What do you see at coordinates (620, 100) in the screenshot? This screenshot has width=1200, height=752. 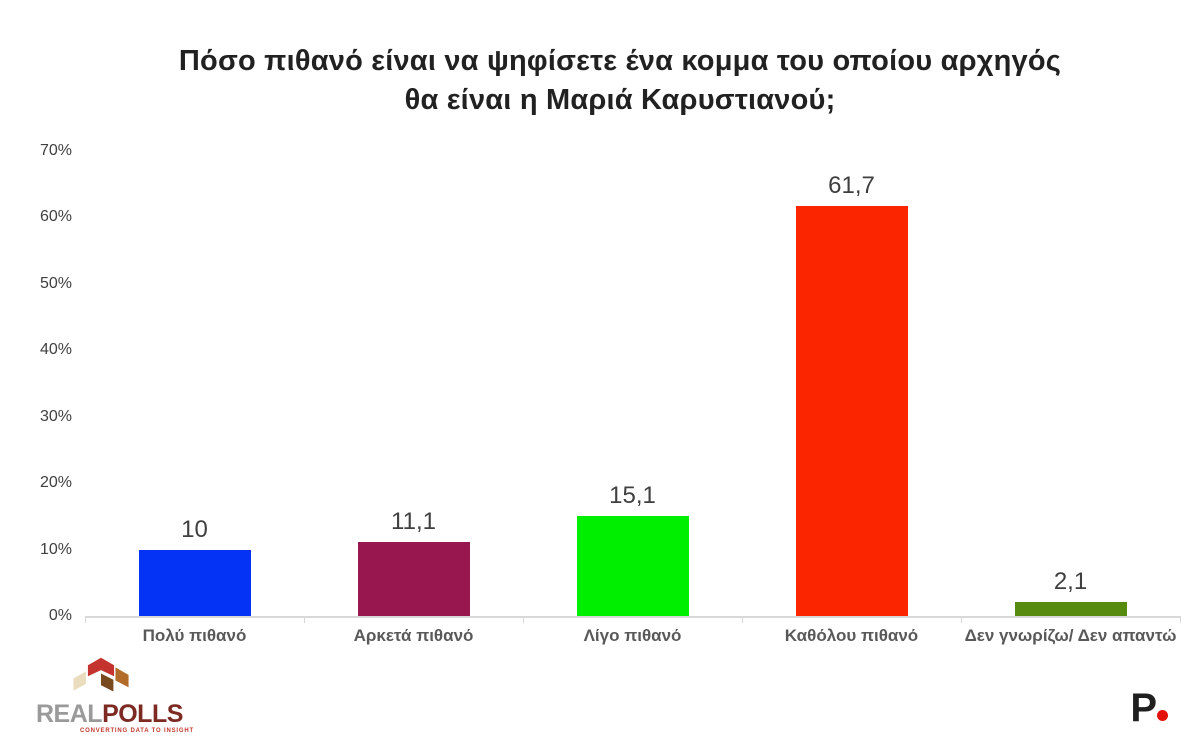 I see `chart-title-line2: θα είναι η Μαριά Καρυστιανού;` at bounding box center [620, 100].